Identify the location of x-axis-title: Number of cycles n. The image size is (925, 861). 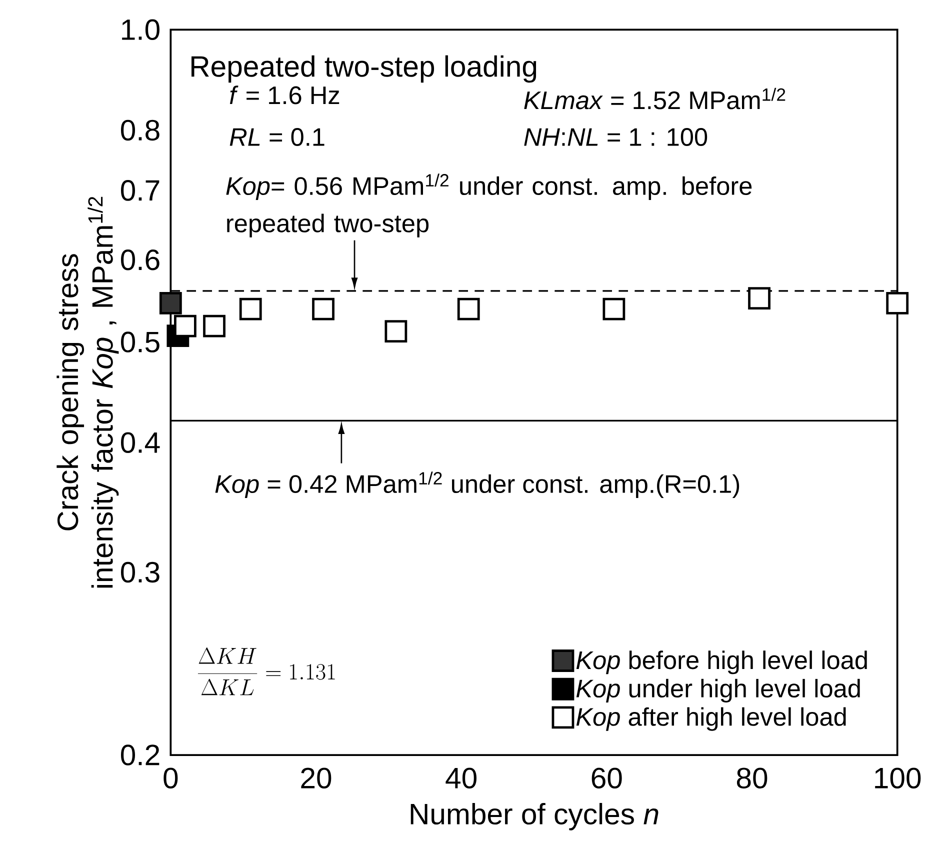
(534, 816).